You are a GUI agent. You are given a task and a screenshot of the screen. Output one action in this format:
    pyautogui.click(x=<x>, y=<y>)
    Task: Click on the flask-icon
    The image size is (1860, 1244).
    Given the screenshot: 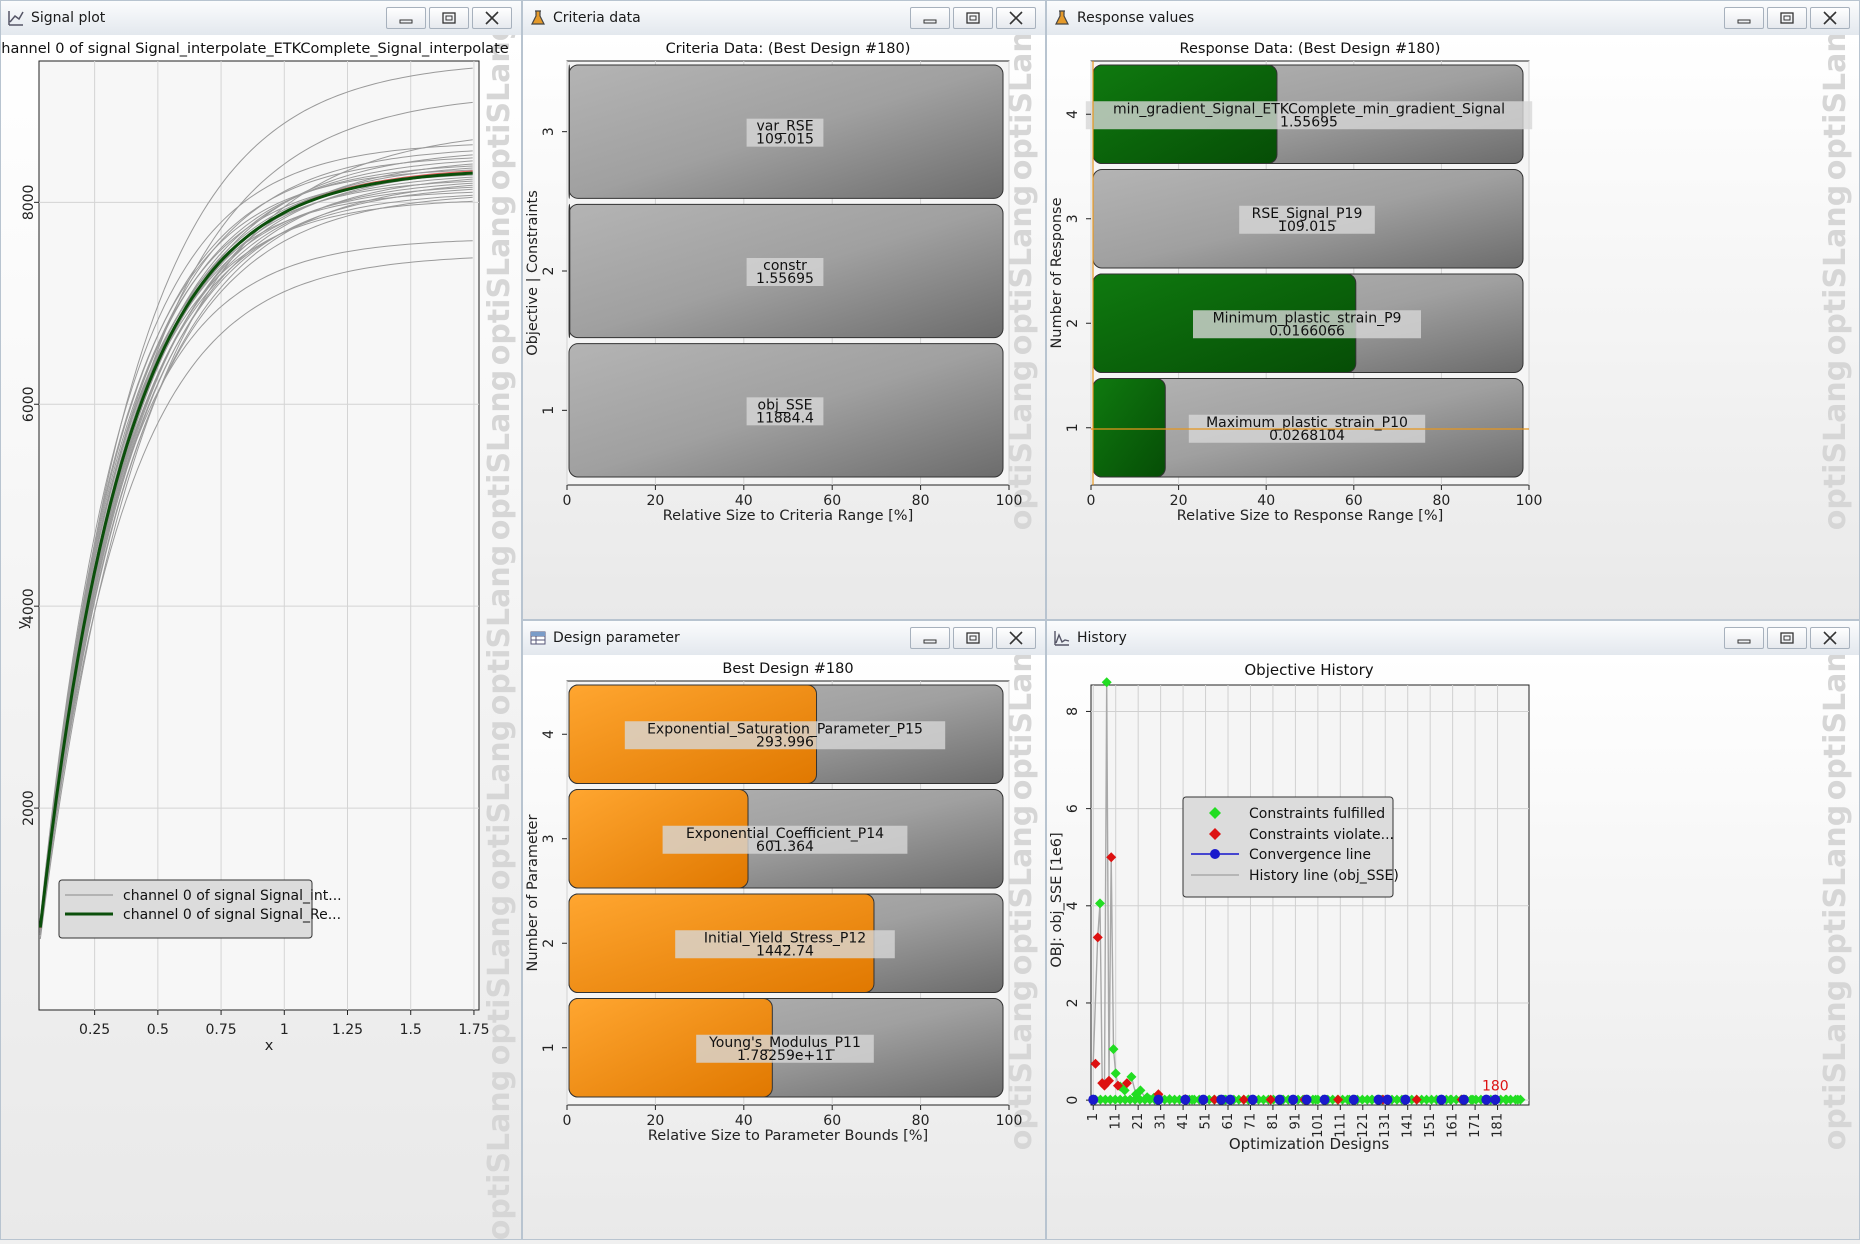 What is the action you would take?
    pyautogui.click(x=538, y=17)
    